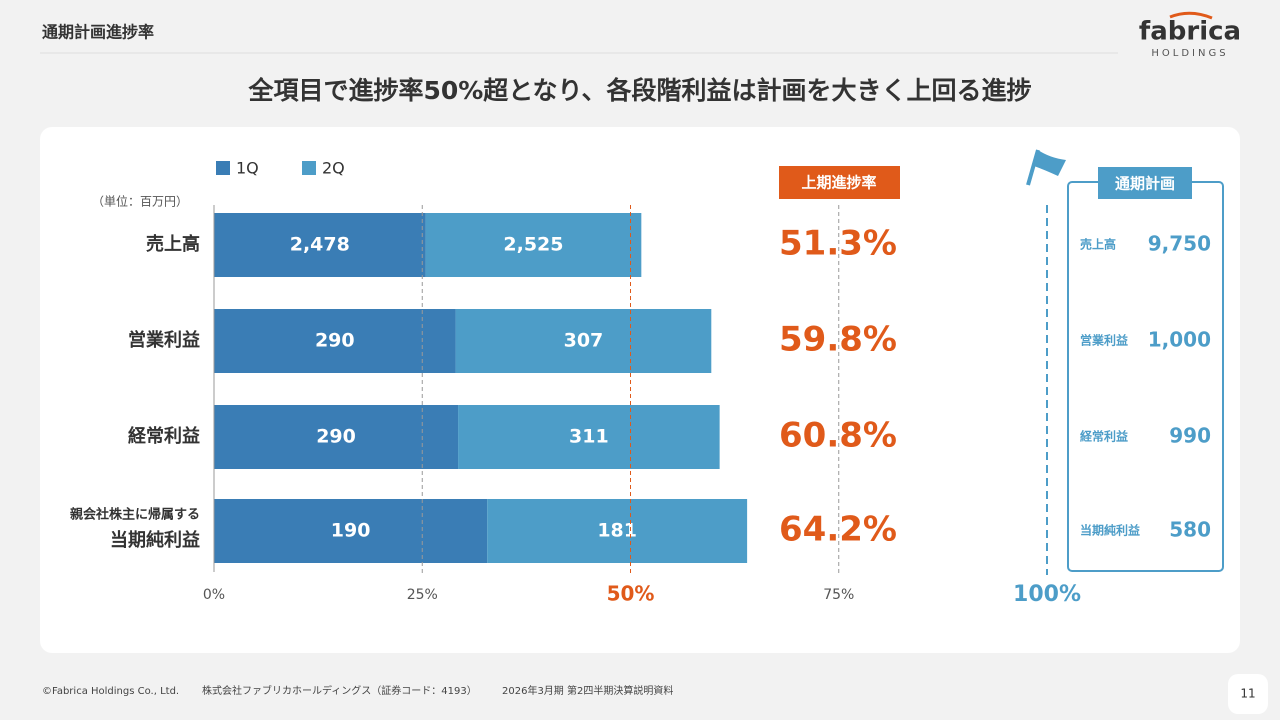  What do you see at coordinates (1098, 244) in the screenshot?
I see `plan-label: 売上高` at bounding box center [1098, 244].